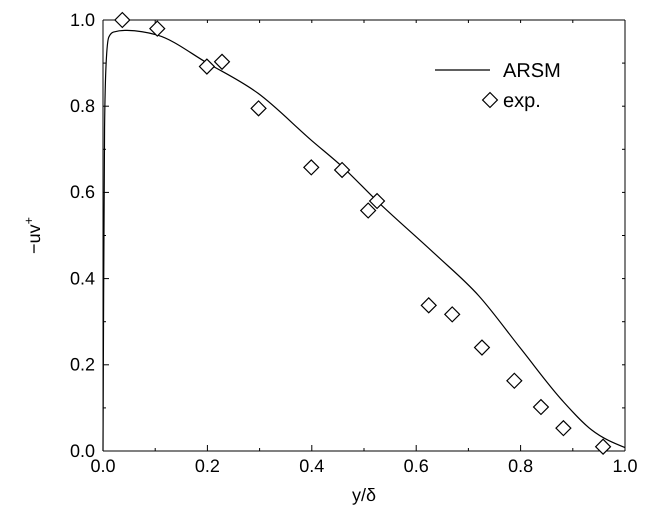 The height and width of the screenshot is (515, 650). Describe the element at coordinates (207, 466) in the screenshot. I see `x-tick-label: 0.2` at that location.